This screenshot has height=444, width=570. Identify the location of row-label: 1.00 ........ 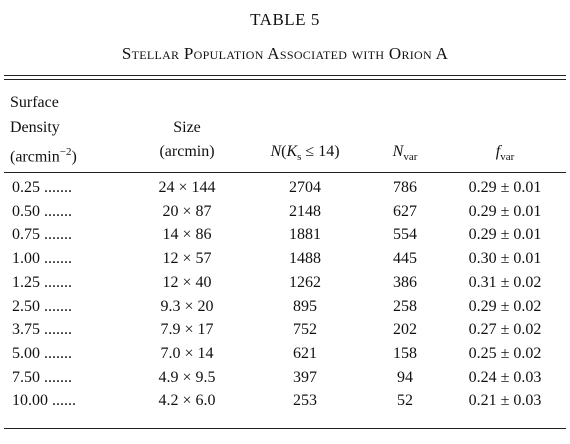
(42, 259).